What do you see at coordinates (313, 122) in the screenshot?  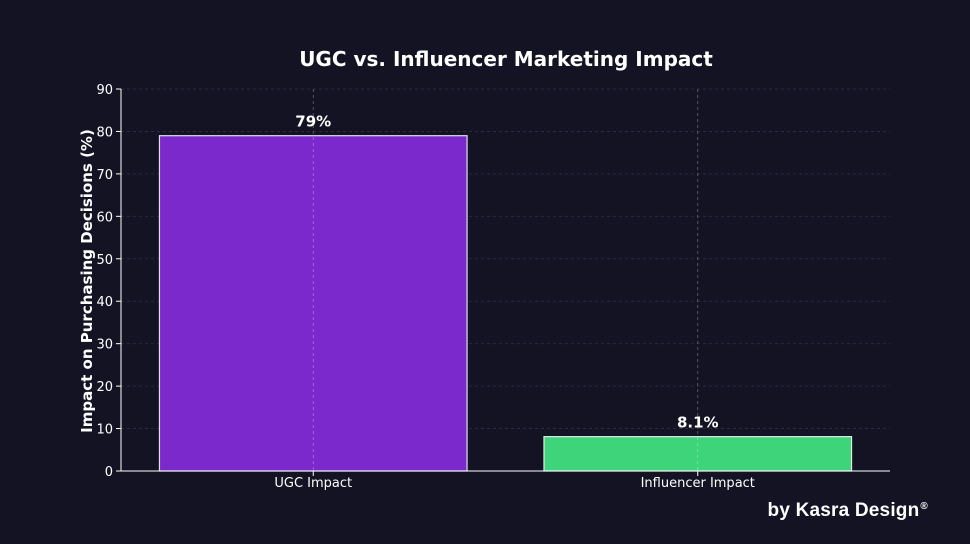 I see `data-label: 79%` at bounding box center [313, 122].